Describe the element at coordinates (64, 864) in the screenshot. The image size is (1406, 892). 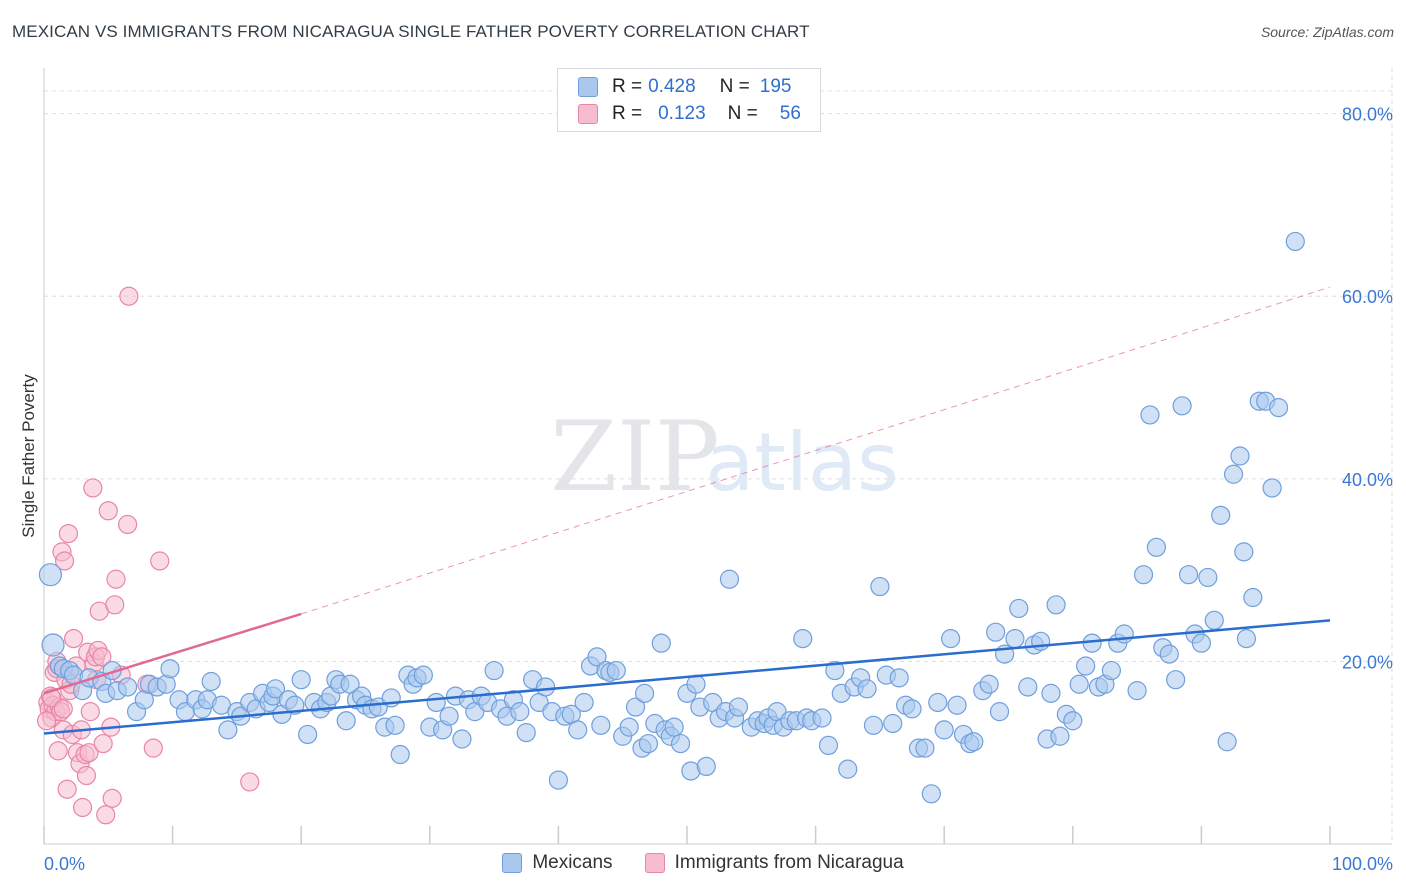
I see `x-tick-label: 0.0%` at that location.